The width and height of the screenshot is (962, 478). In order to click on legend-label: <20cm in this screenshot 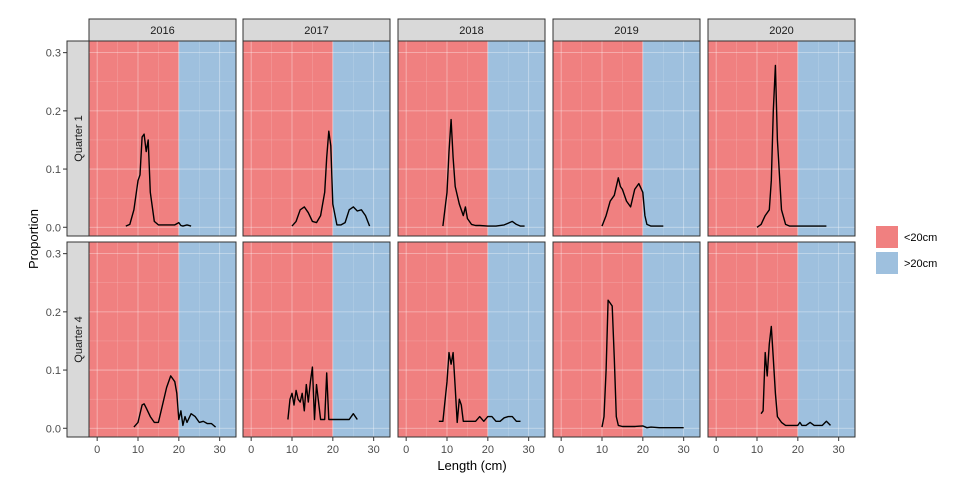, I will do `click(920, 238)`.